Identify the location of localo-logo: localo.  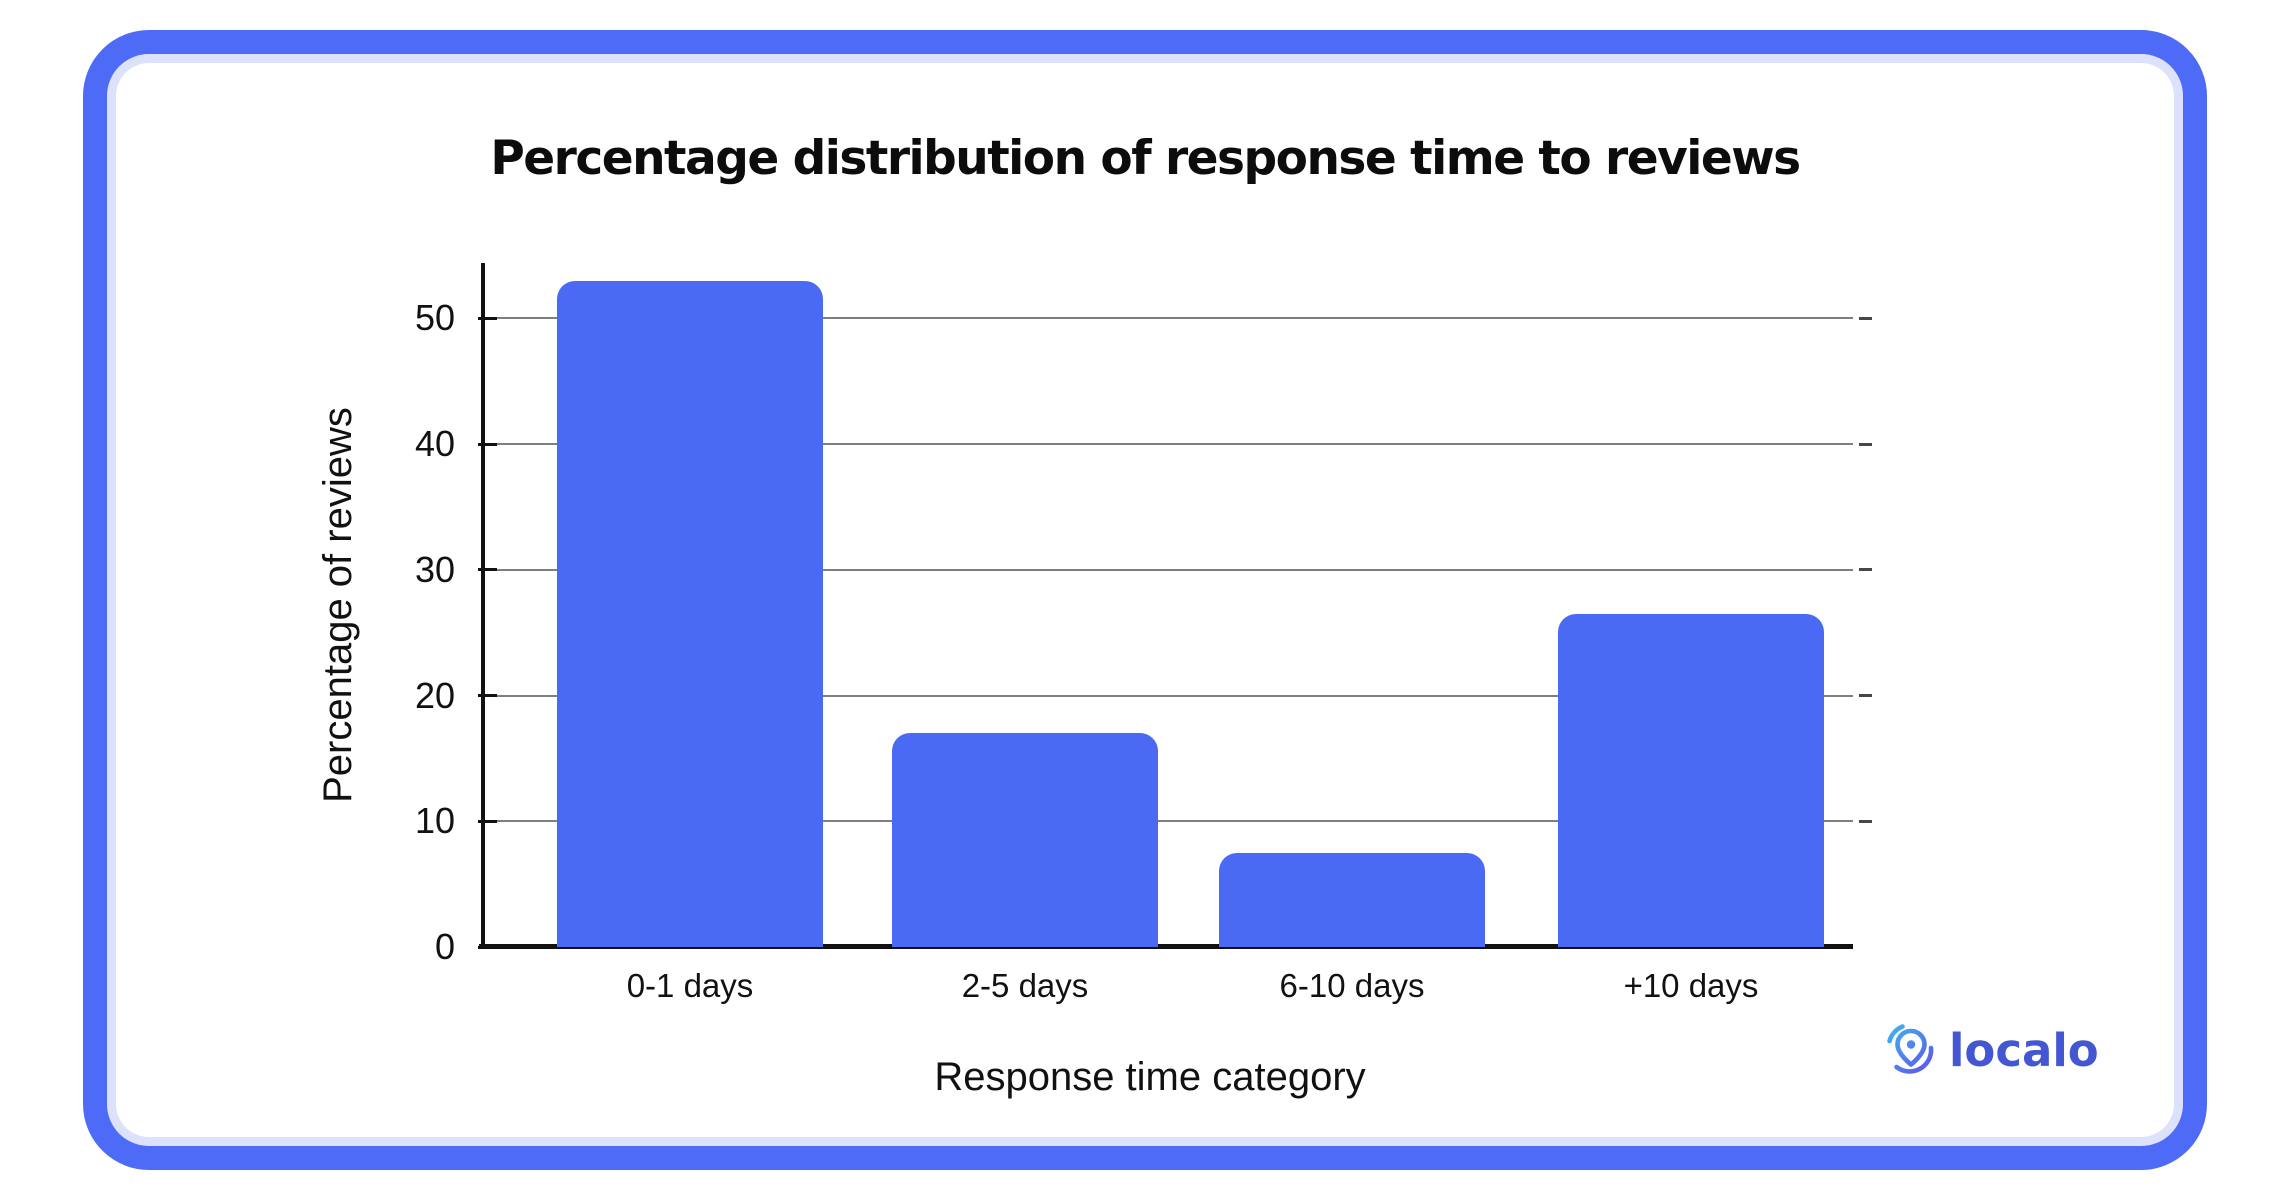
(1991, 1050).